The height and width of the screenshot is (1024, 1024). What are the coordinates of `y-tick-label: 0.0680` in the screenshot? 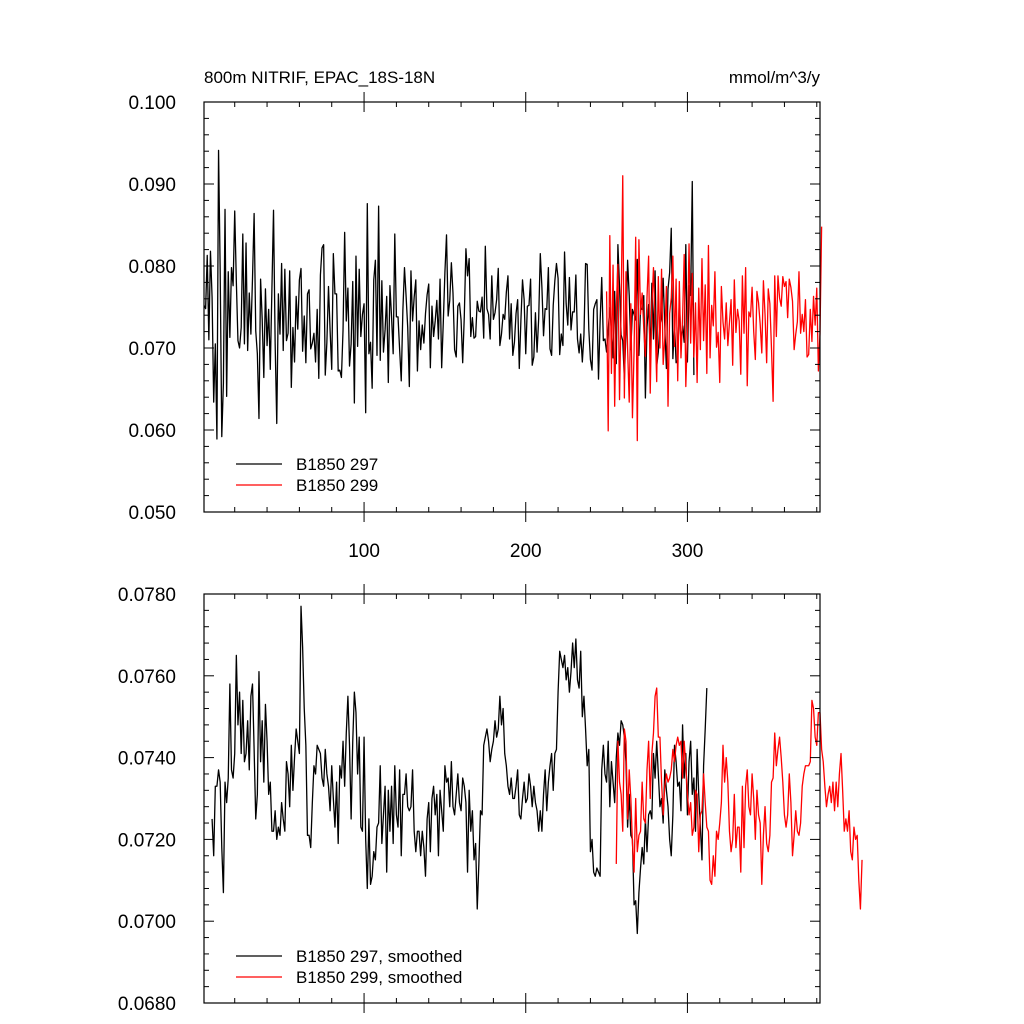 It's located at (147, 1004).